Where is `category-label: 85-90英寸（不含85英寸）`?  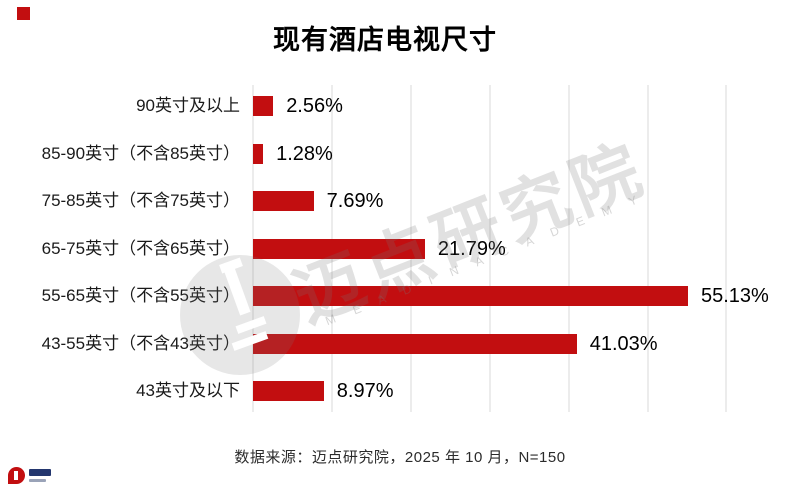
category-label: 85-90英寸（不含85英寸） is located at coordinates (140, 153).